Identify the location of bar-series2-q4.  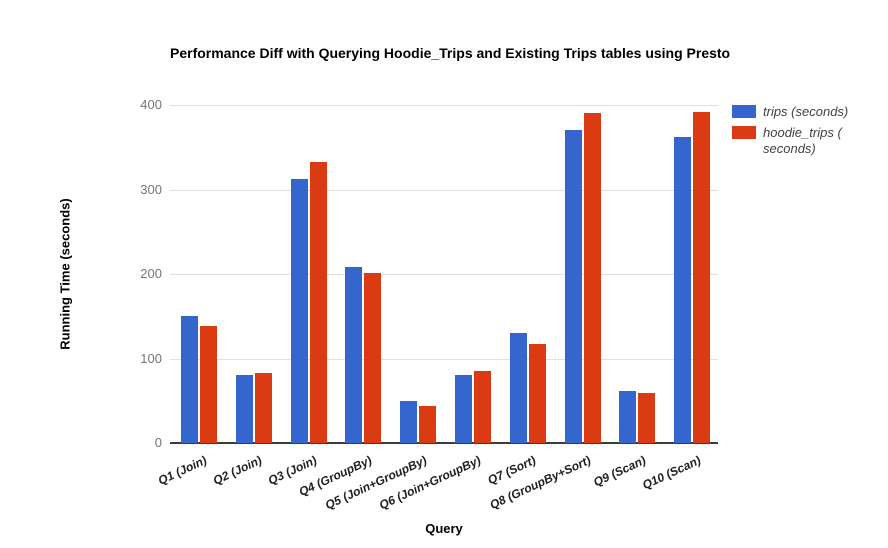
(373, 358).